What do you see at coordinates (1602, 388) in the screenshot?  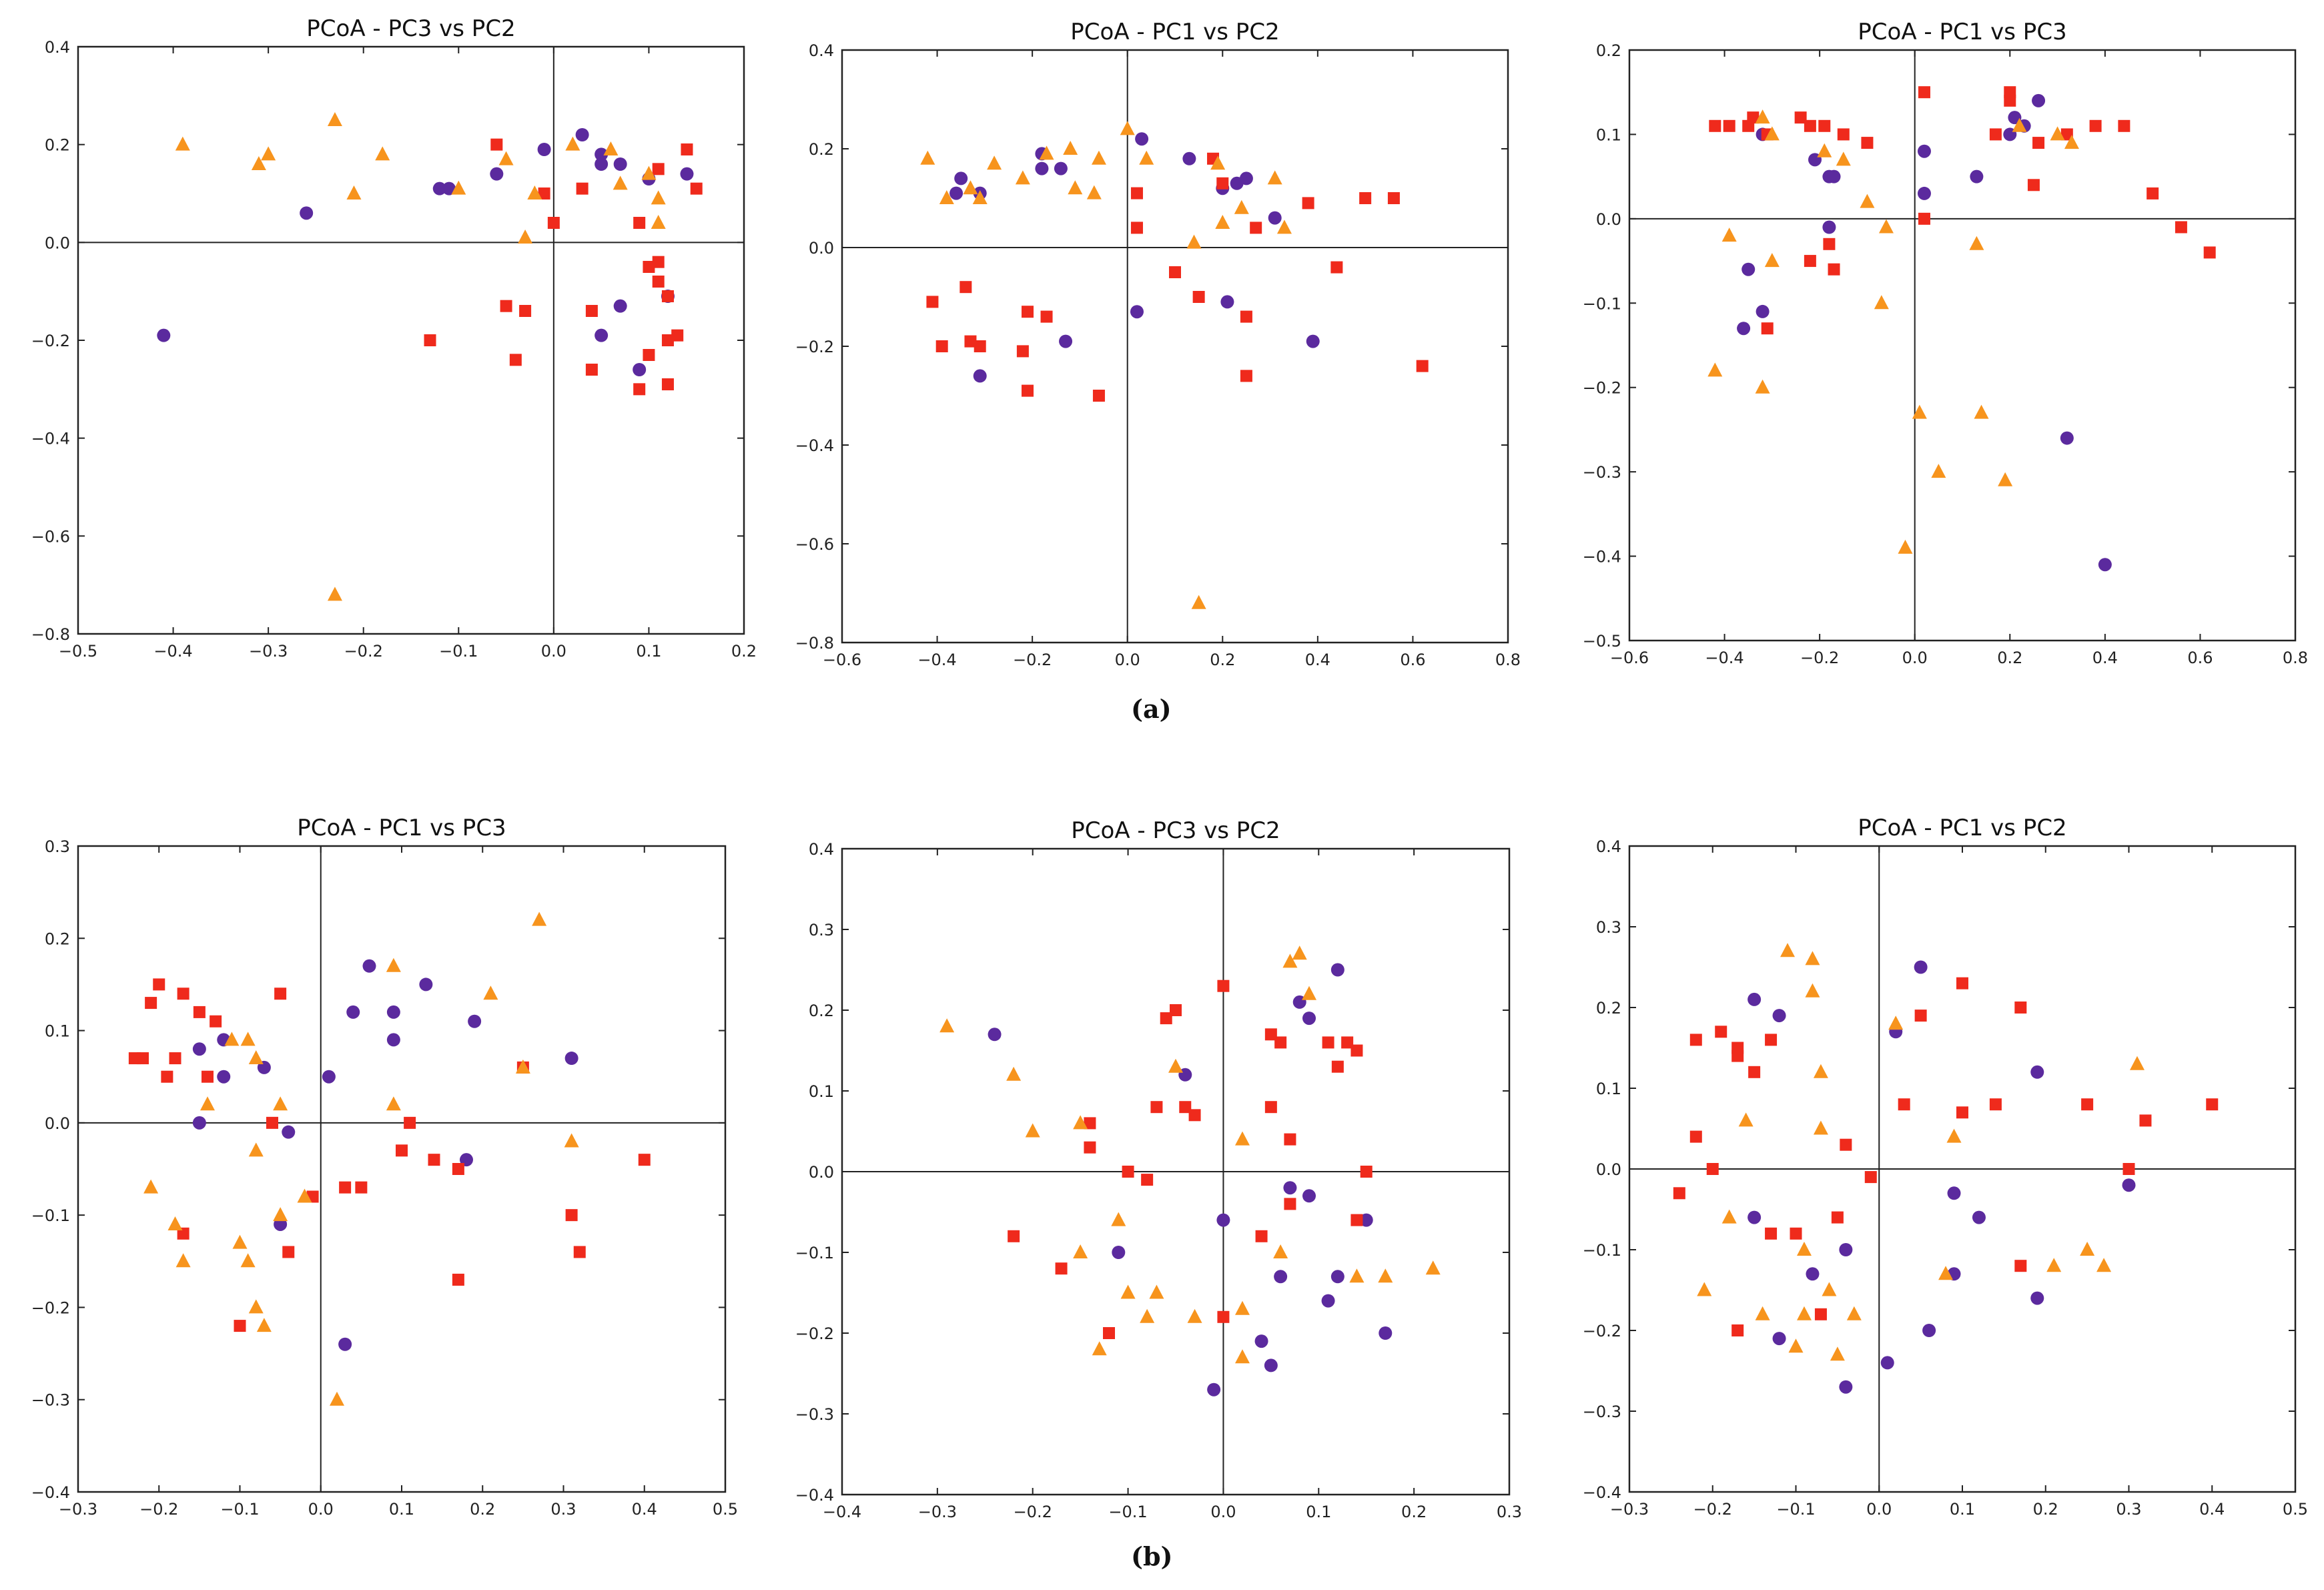 I see `y-tick-label: −0.2` at bounding box center [1602, 388].